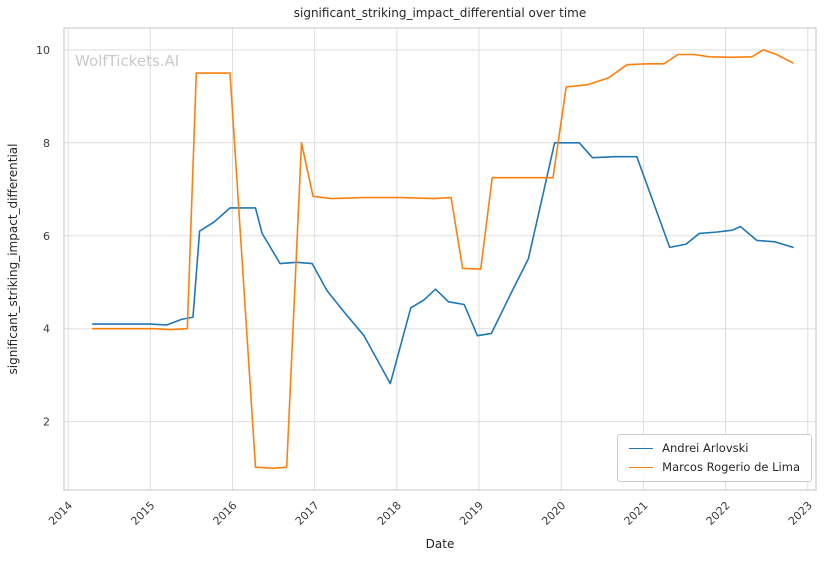 Image resolution: width=840 pixels, height=561 pixels. I want to click on legend-entry: Andrei Arlovski, so click(714, 448).